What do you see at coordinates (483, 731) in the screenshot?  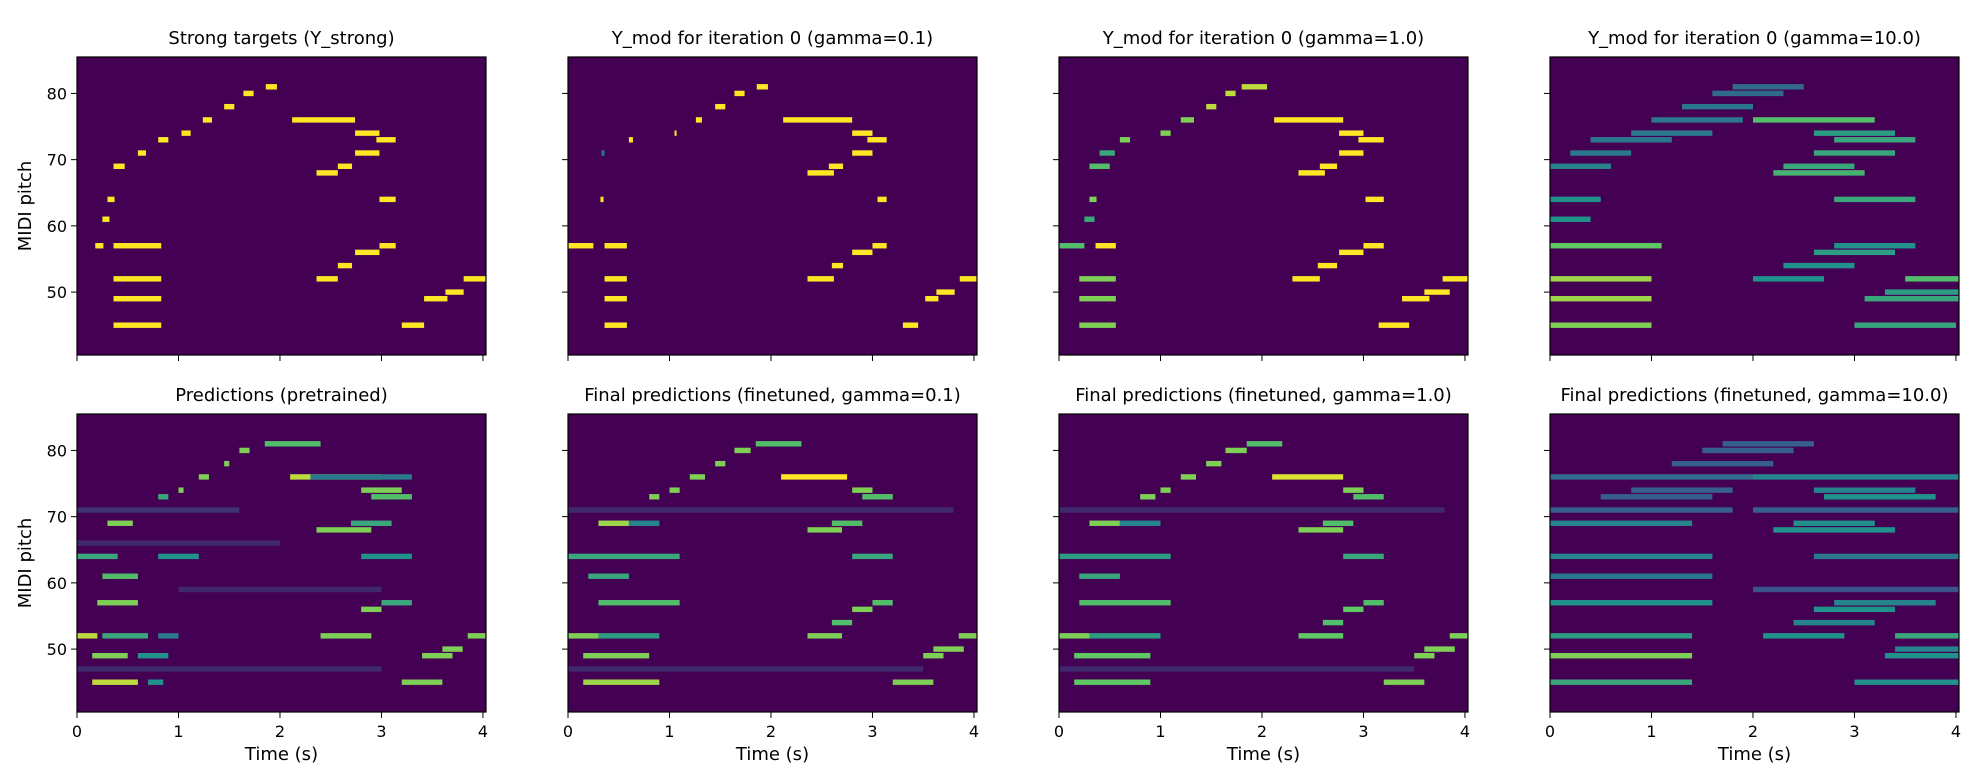 I see `x-tick-label: 4` at bounding box center [483, 731].